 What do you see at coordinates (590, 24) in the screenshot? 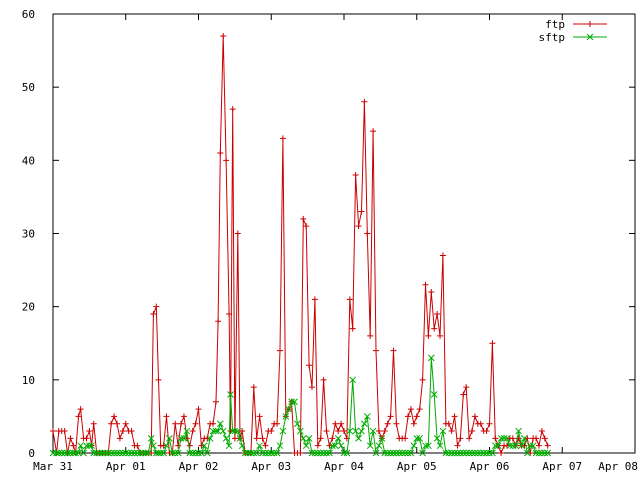
I see `legend-marker-ftp` at bounding box center [590, 24].